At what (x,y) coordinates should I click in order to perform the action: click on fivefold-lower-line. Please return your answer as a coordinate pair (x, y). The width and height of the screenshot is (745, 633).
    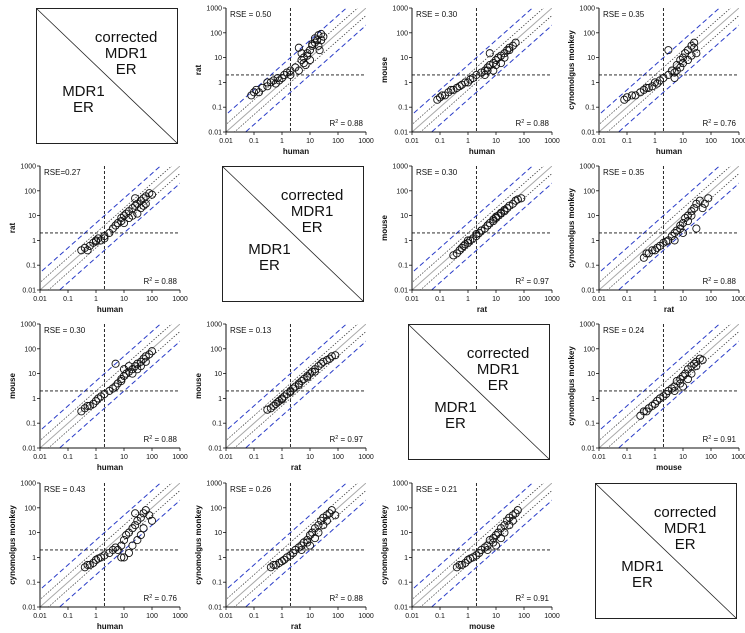
    Looking at the image, I should click on (678, 394).